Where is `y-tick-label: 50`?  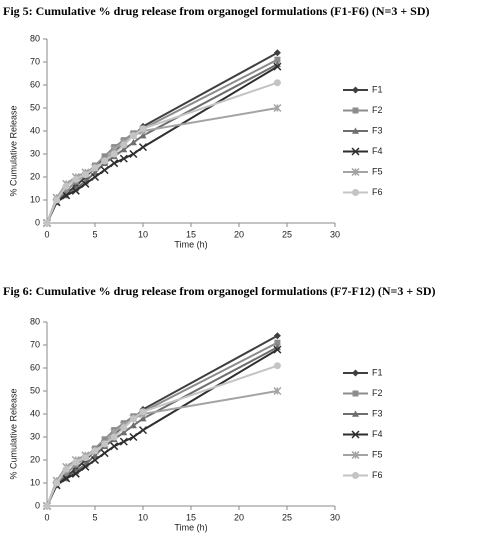 y-tick-label: 50 is located at coordinates (35, 107).